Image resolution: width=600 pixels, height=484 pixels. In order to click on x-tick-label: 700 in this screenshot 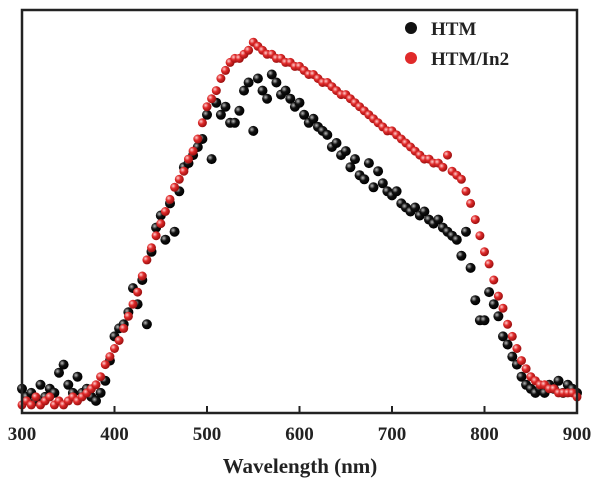, I will do `click(392, 434)`.